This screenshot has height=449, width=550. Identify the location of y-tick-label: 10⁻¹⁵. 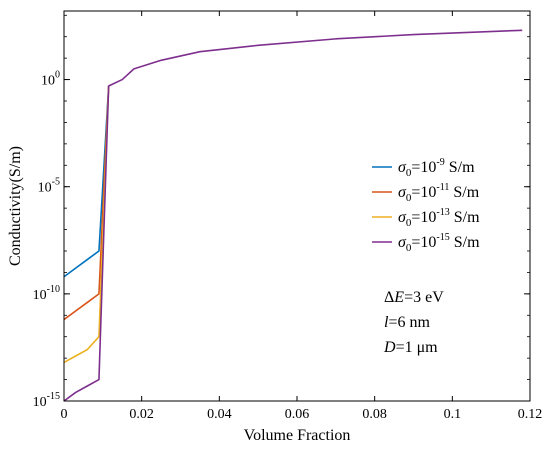
(46, 400).